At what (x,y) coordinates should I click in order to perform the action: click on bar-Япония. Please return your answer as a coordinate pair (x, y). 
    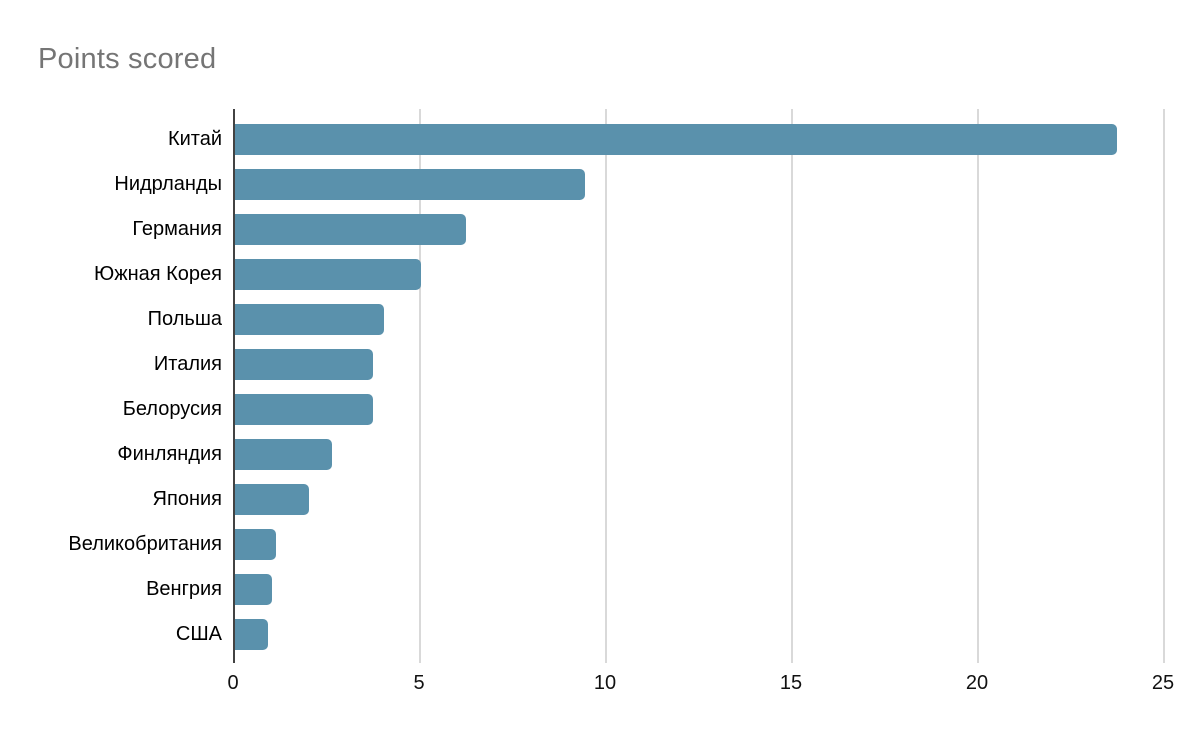
    Looking at the image, I should click on (272, 499).